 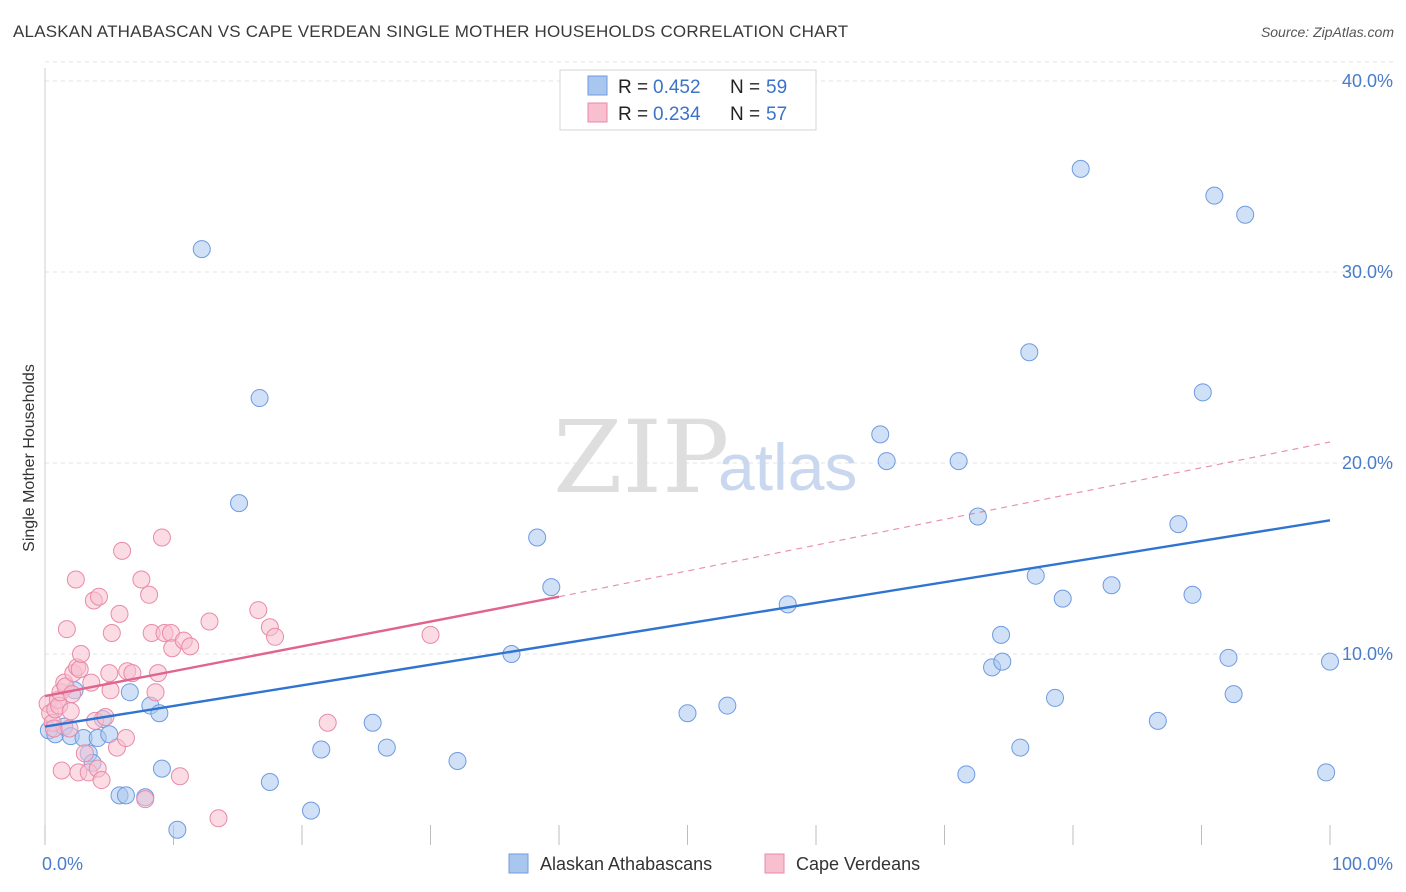 I want to click on bottom-legend-swatch-blue, so click(x=518, y=863).